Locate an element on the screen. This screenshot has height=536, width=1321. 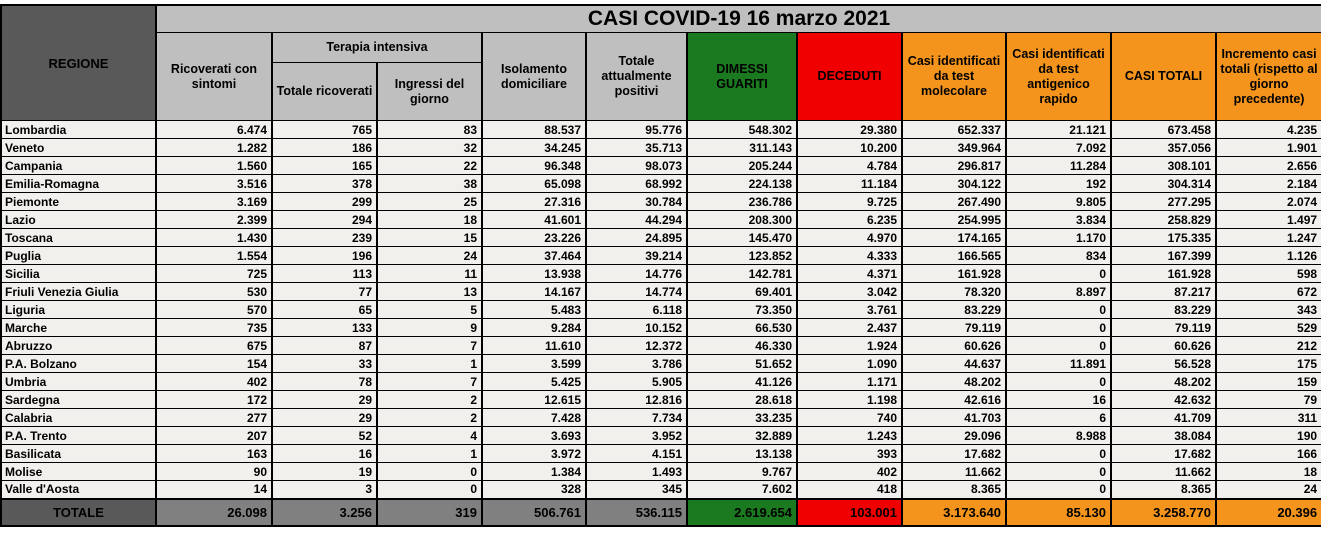
header-row-lower: Totale ricoverati Ingressi del giorno is located at coordinates (661, 91).